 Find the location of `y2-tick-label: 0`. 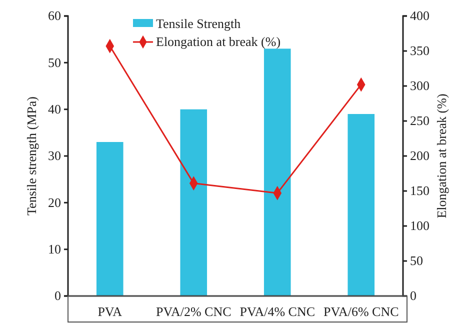

y2-tick-label: 0 is located at coordinates (413, 296).